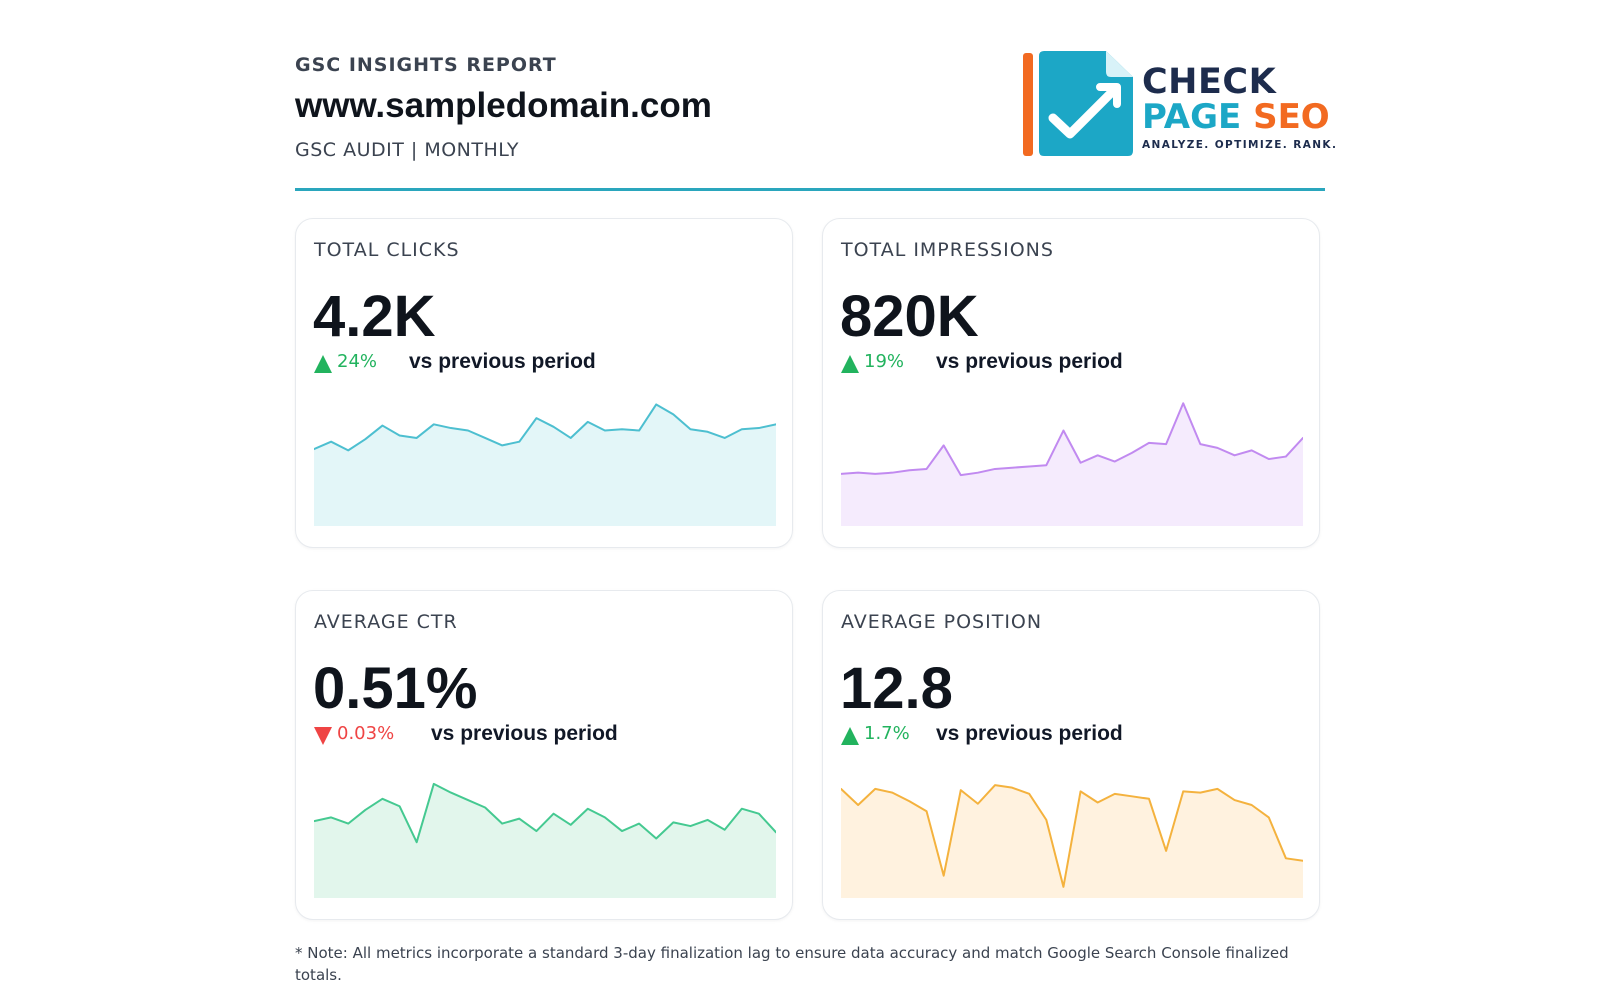  I want to click on metric-label: AVERAGE POSITION, so click(942, 622).